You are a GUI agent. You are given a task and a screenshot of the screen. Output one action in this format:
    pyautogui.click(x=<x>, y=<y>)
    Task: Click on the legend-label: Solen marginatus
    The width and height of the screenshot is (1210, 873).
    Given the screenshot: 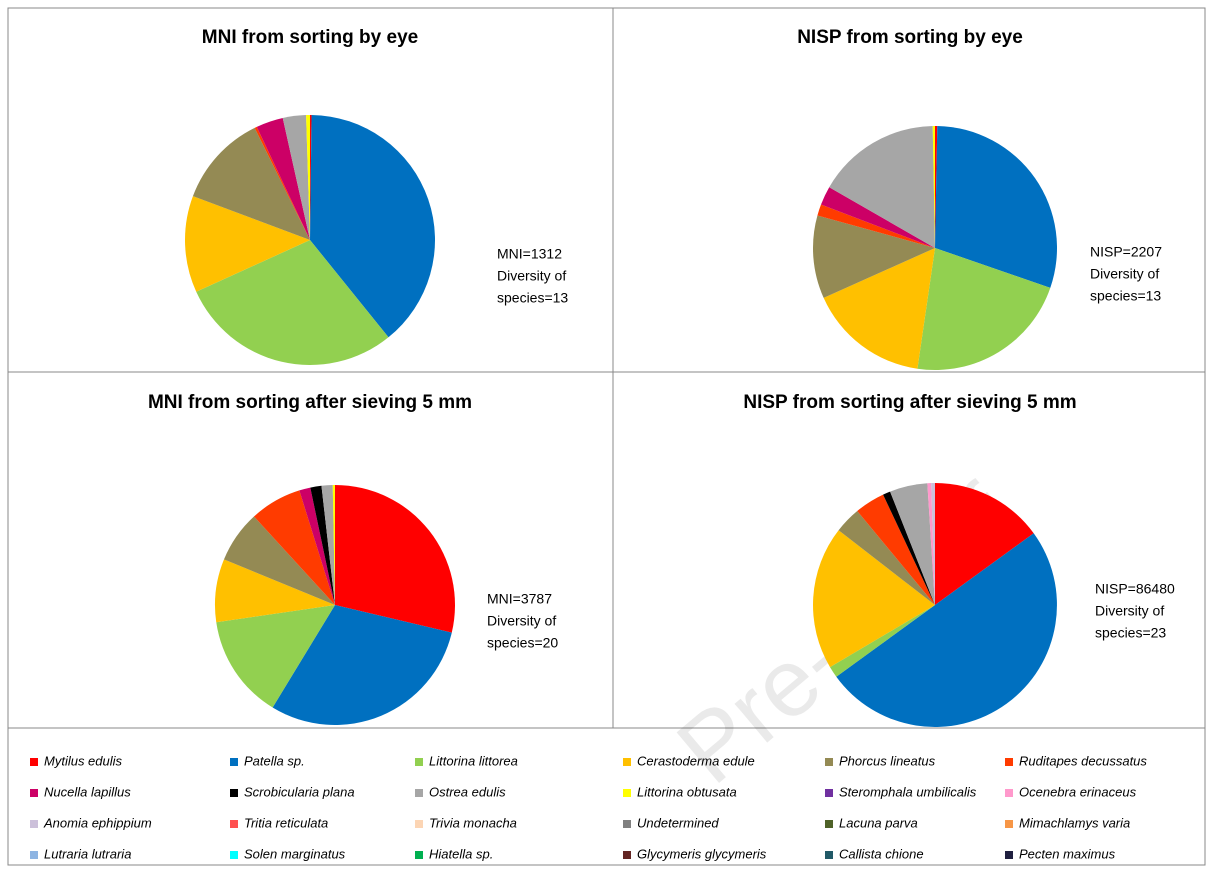 What is the action you would take?
    pyautogui.click(x=295, y=853)
    